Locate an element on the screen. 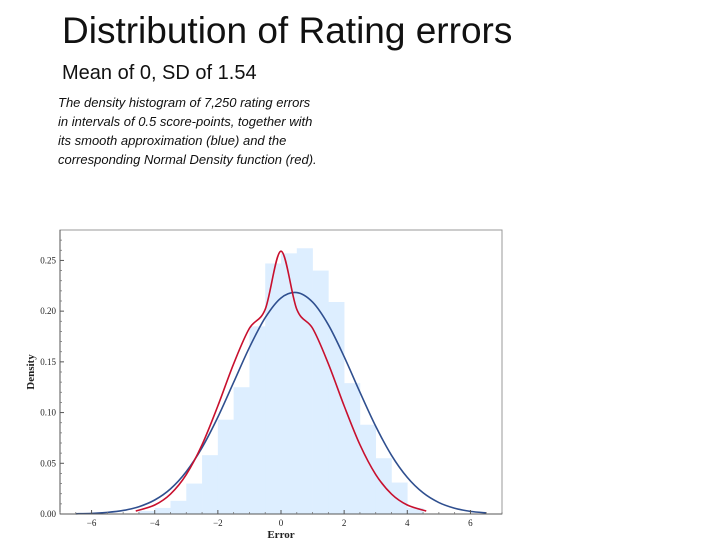 Image resolution: width=720 pixels, height=540 pixels. x-tick-label: 4 is located at coordinates (407, 523).